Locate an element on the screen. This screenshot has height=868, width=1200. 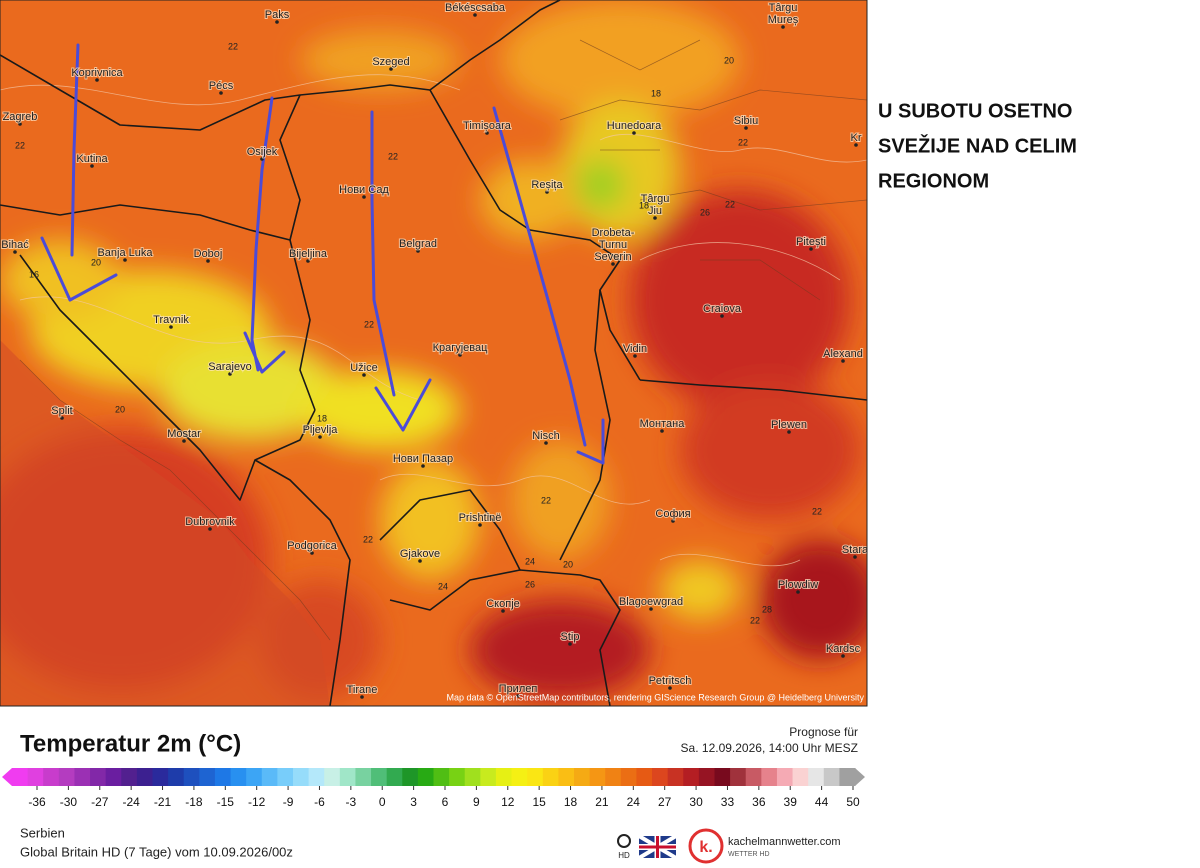
colorbar-end is located at coordinates (860, 777).